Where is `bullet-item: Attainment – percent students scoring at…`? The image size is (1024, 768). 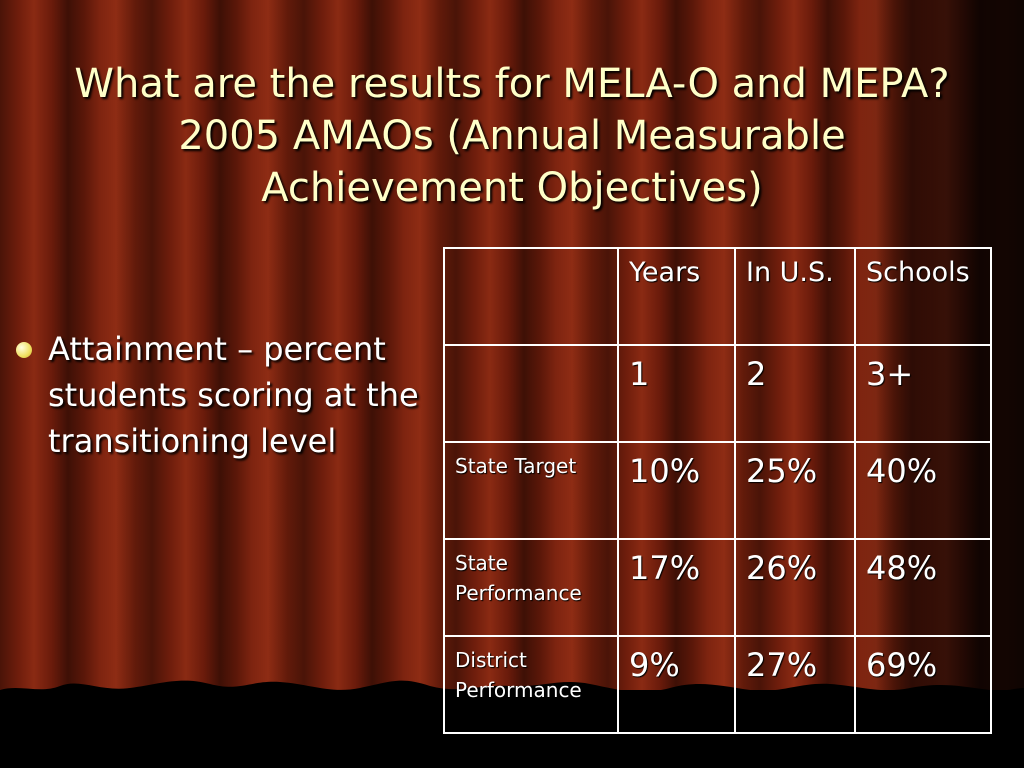
bullet-item: Attainment – percent students scoring at… is located at coordinates (222, 395).